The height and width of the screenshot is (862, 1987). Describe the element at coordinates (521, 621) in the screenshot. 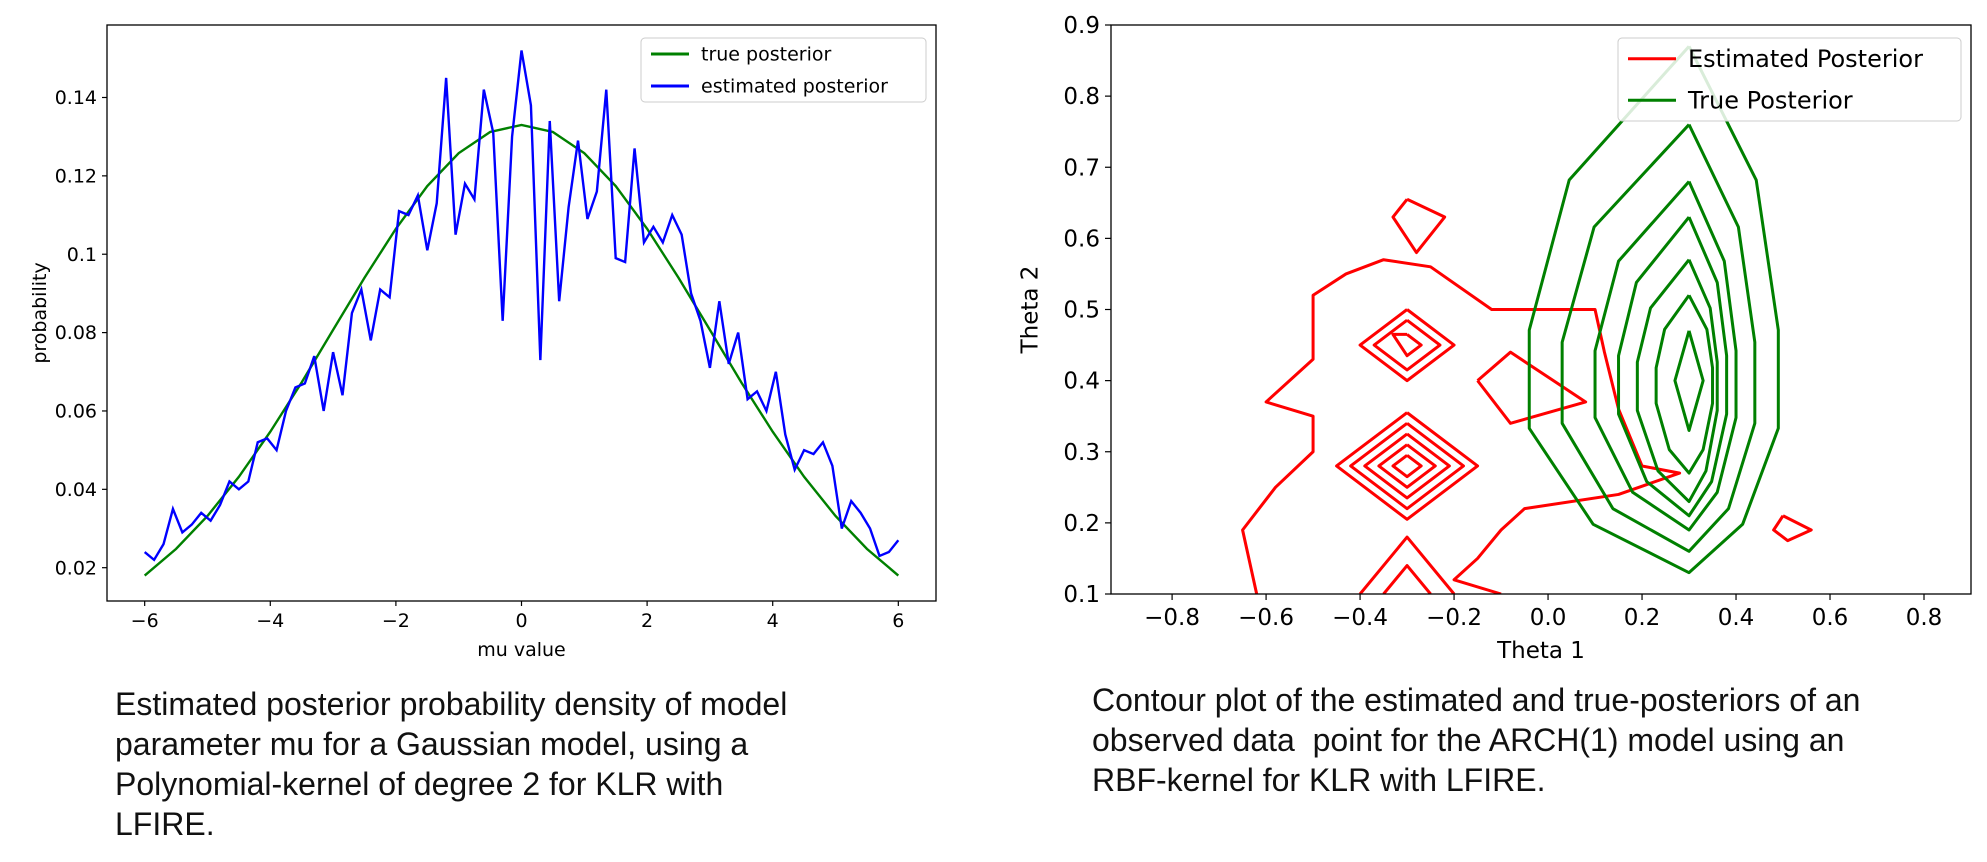

I see `x-tick-label: 0` at that location.